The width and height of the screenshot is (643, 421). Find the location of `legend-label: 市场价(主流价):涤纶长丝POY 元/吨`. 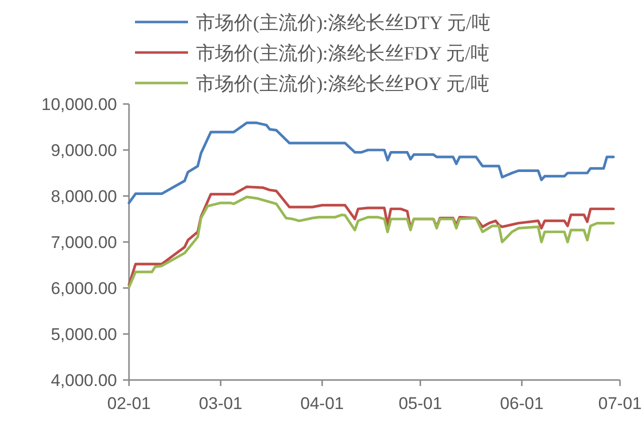

legend-label: 市场价(主流价):涤纶长丝POY 元/吨 is located at coordinates (343, 84).